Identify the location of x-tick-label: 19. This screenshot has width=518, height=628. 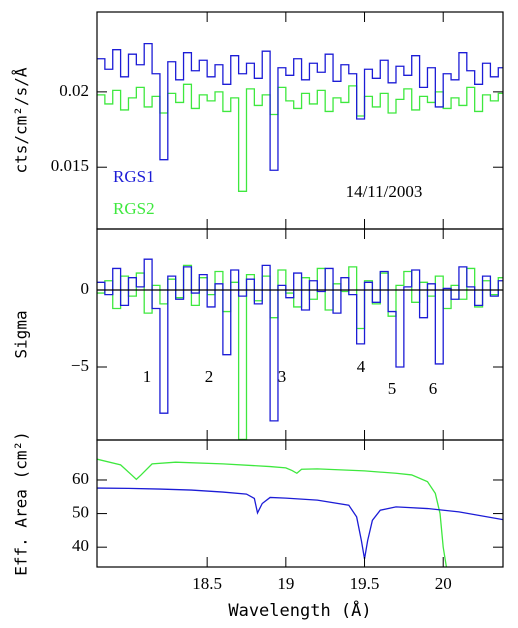
(285, 583).